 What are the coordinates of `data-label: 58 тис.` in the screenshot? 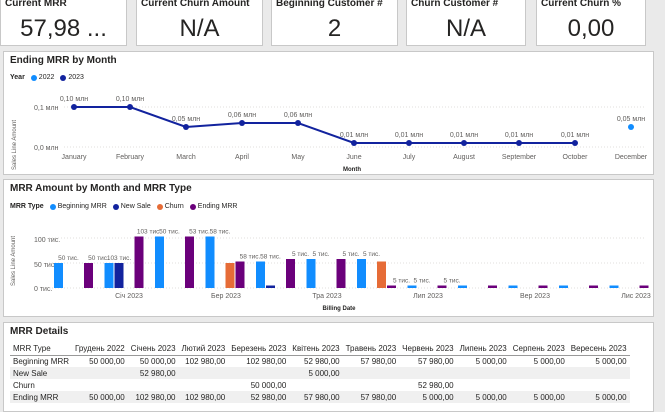 It's located at (250, 257).